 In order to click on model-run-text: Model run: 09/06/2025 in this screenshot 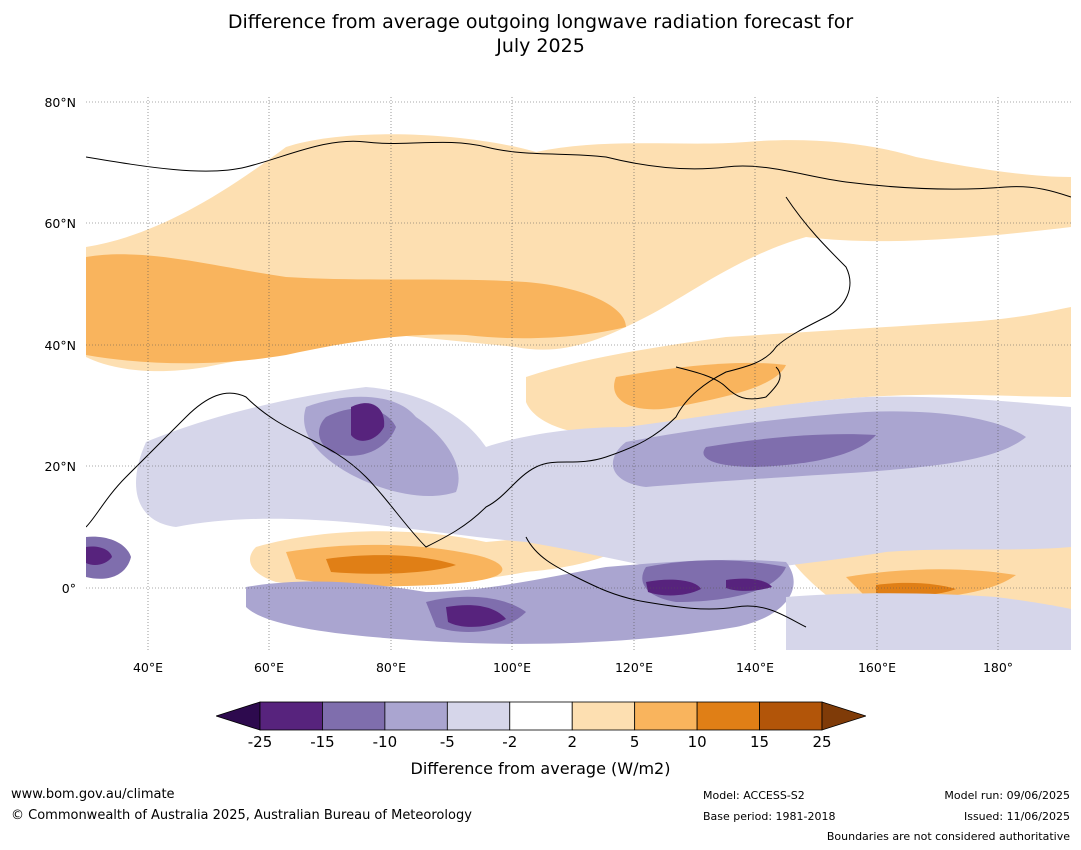, I will do `click(1007, 795)`.